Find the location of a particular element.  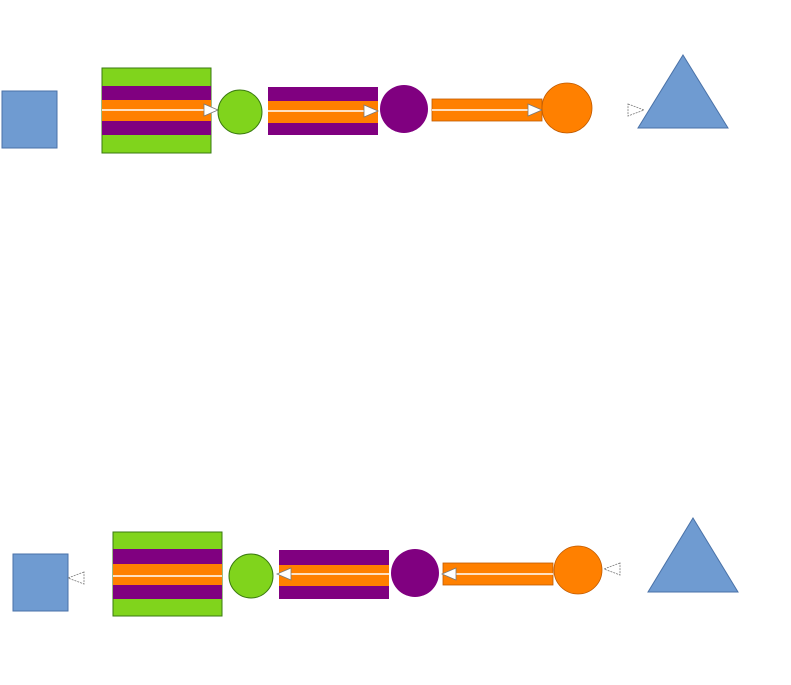

top-orange-circle is located at coordinates (567, 108).